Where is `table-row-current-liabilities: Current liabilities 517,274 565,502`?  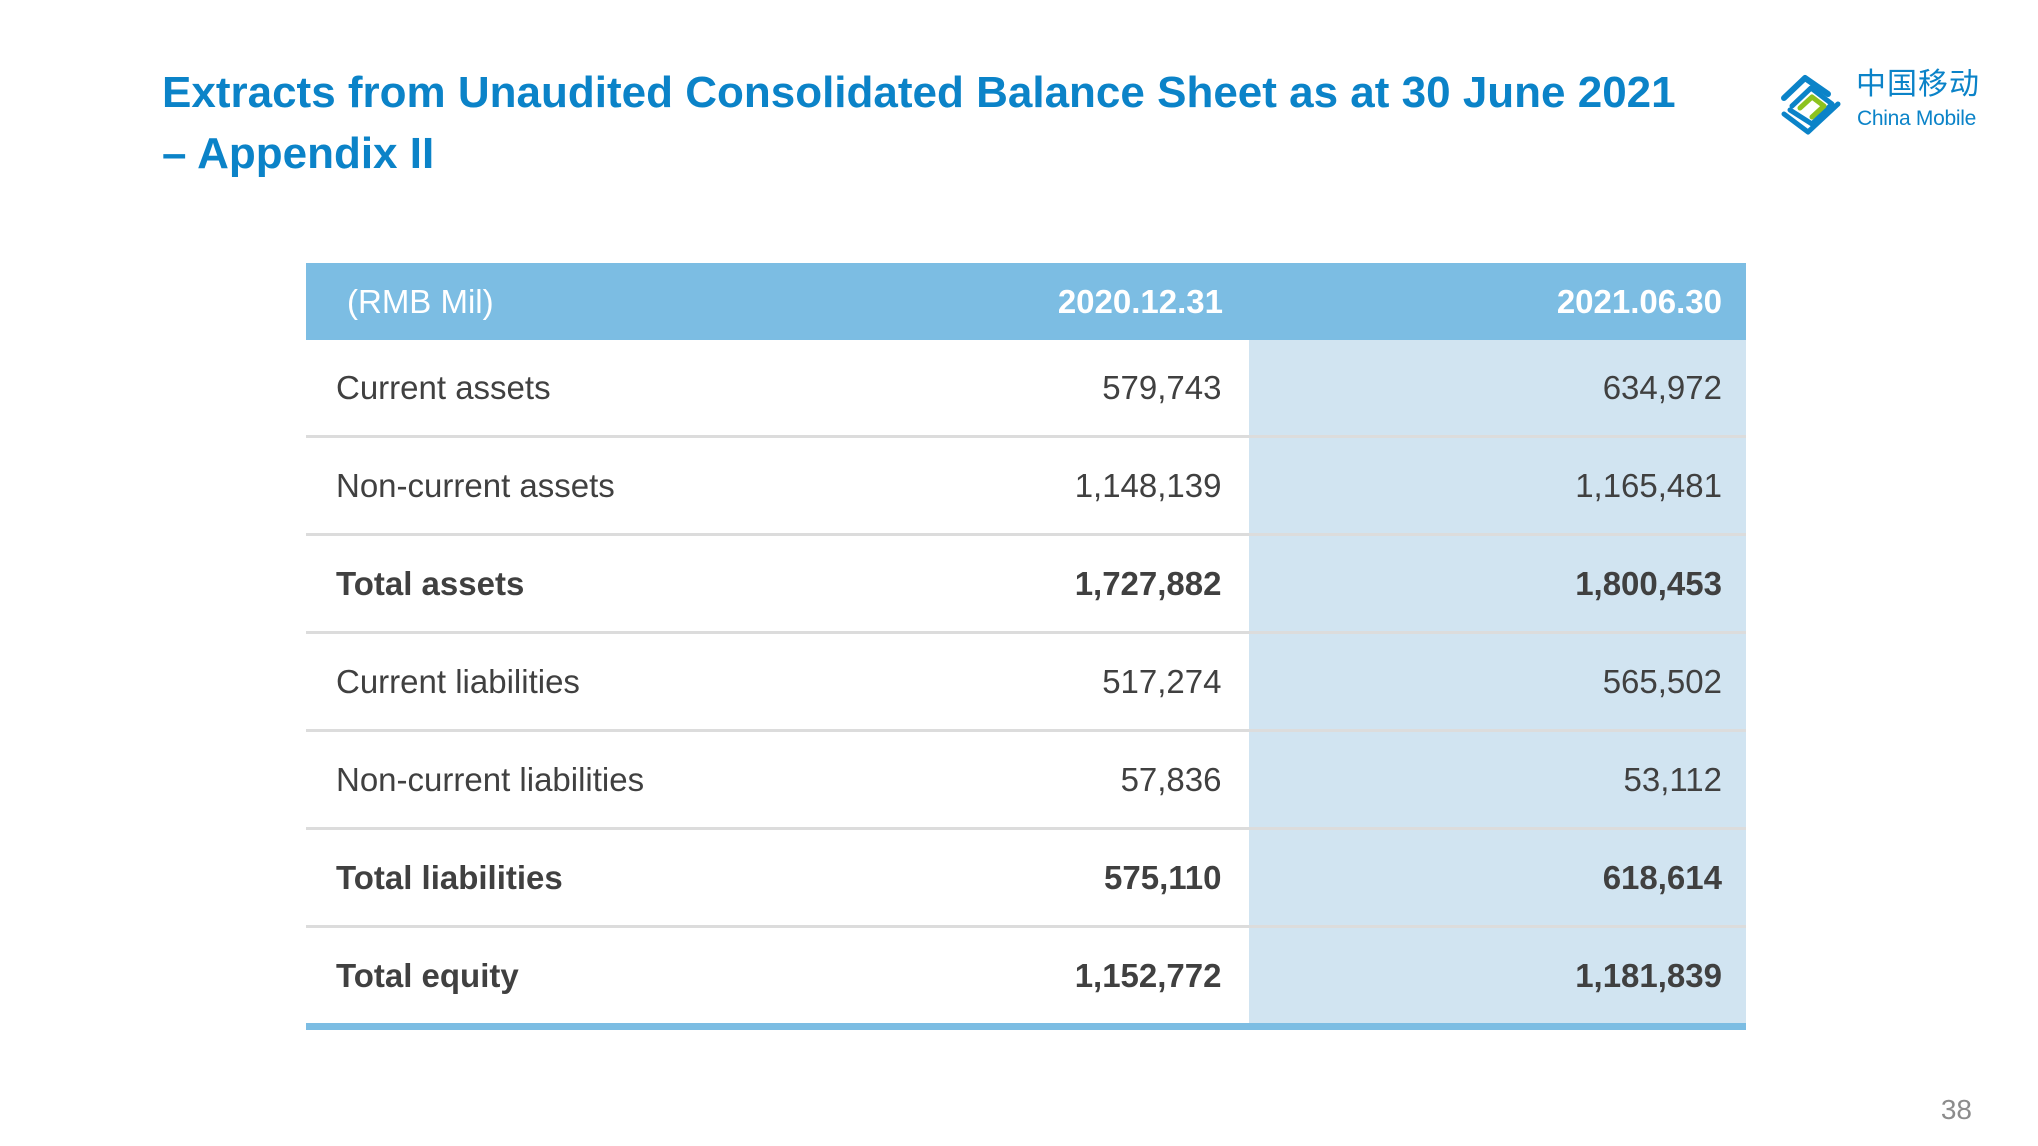 table-row-current-liabilities: Current liabilities 517,274 565,502 is located at coordinates (1026, 682).